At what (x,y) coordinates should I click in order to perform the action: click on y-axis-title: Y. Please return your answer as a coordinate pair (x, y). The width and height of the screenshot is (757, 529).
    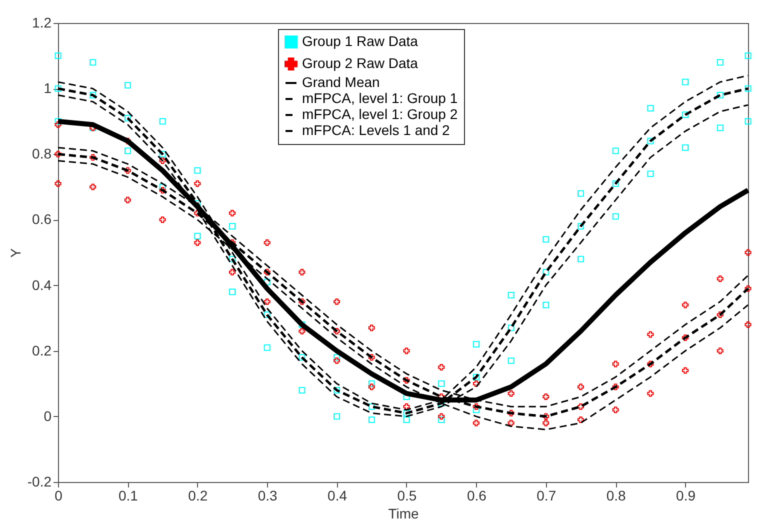
    Looking at the image, I should click on (15, 253).